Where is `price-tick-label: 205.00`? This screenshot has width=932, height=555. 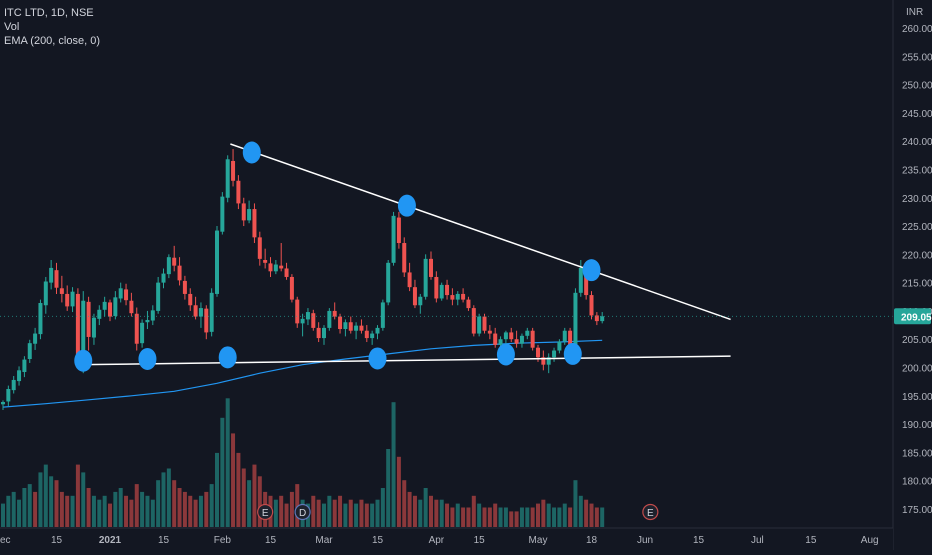 price-tick-label: 205.00 is located at coordinates (917, 340).